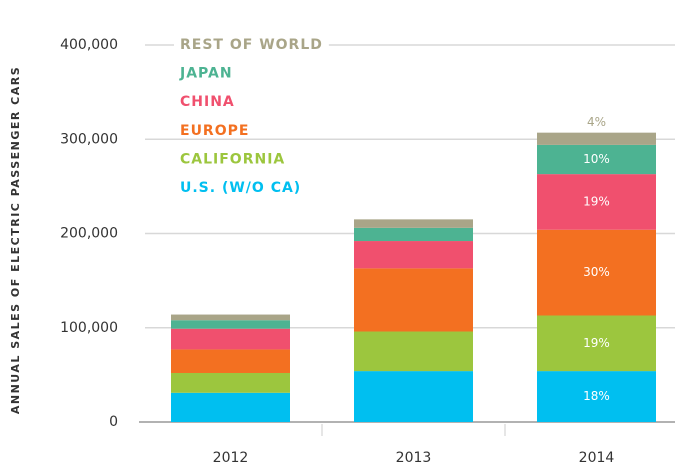 The height and width of the screenshot is (469, 691). Describe the element at coordinates (206, 74) in the screenshot. I see `legend-label: JAPAN` at that location.